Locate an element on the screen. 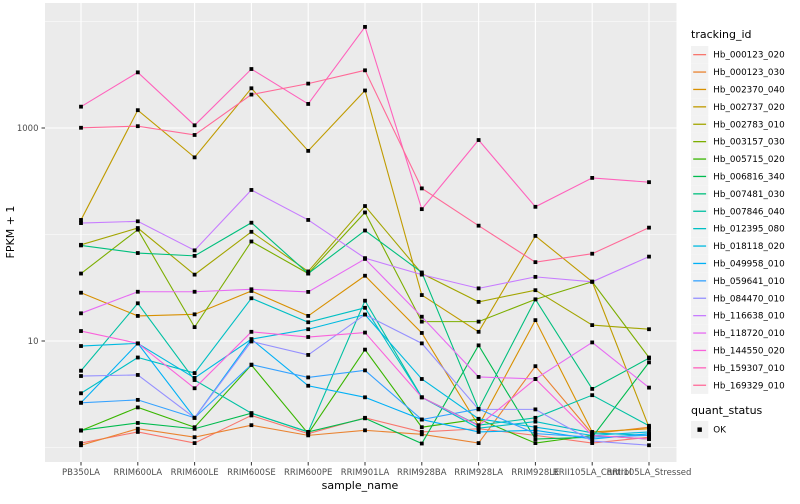  legend-item: Hb_006816_340 is located at coordinates (738, 176).